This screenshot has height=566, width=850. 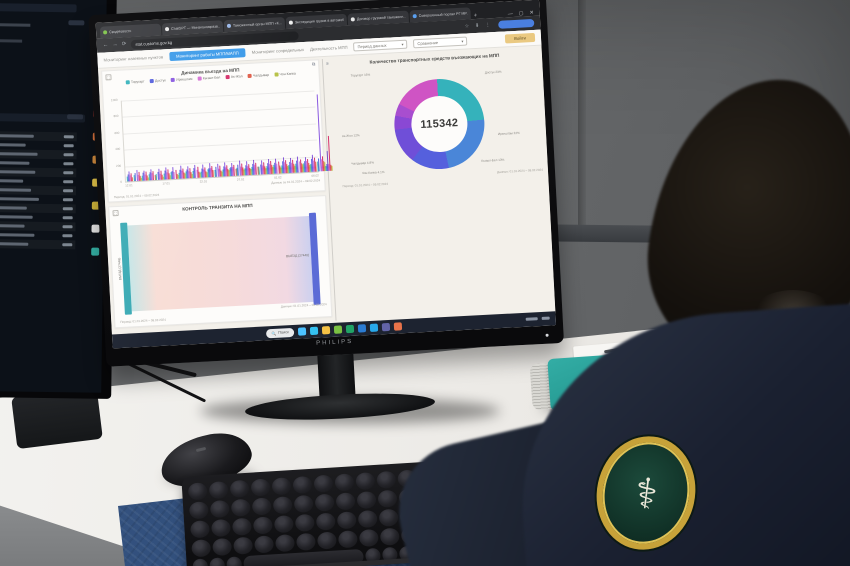 I want to click on menu-icon: ⋮, so click(x=488, y=25).